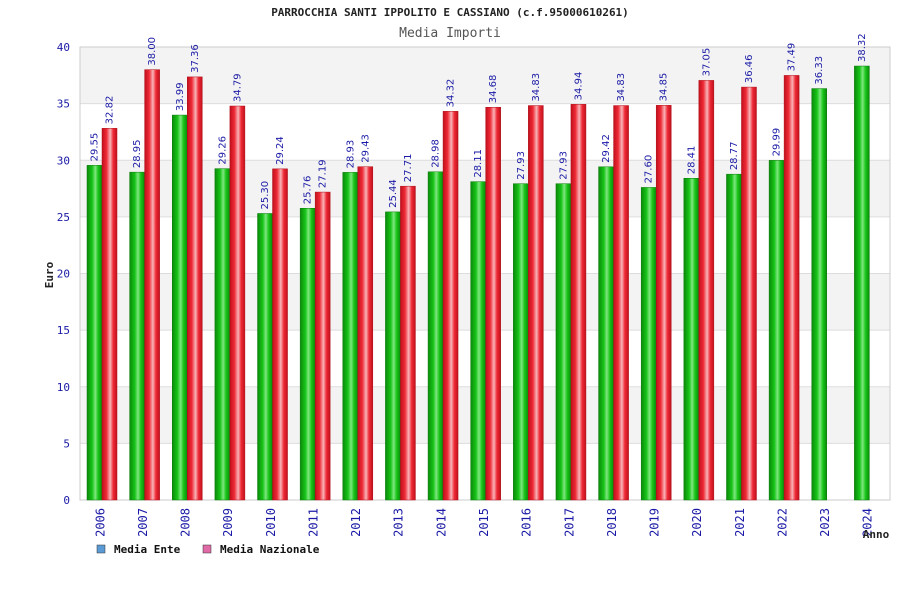 Image resolution: width=900 pixels, height=605 pixels. What do you see at coordinates (825, 522) in the screenshot?
I see `x-tick-label-2023: 2023` at bounding box center [825, 522].